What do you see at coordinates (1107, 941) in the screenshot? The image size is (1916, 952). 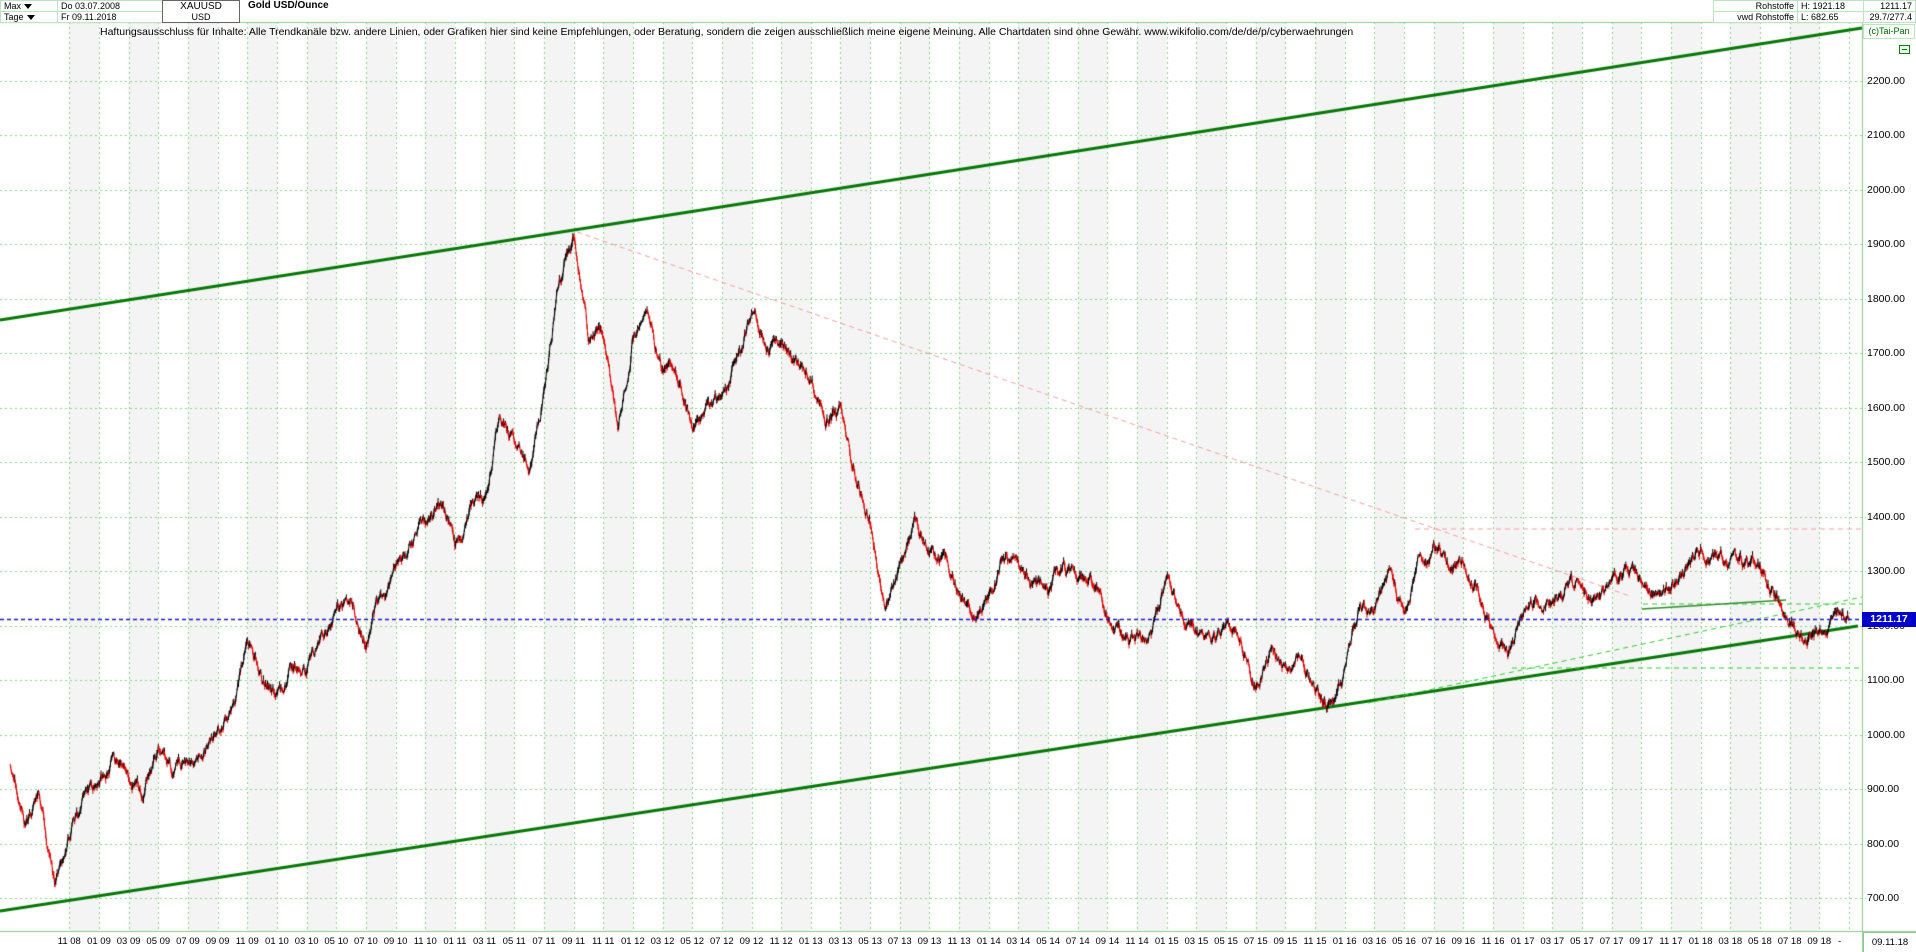 I see `x-axis-label: 09 14` at bounding box center [1107, 941].